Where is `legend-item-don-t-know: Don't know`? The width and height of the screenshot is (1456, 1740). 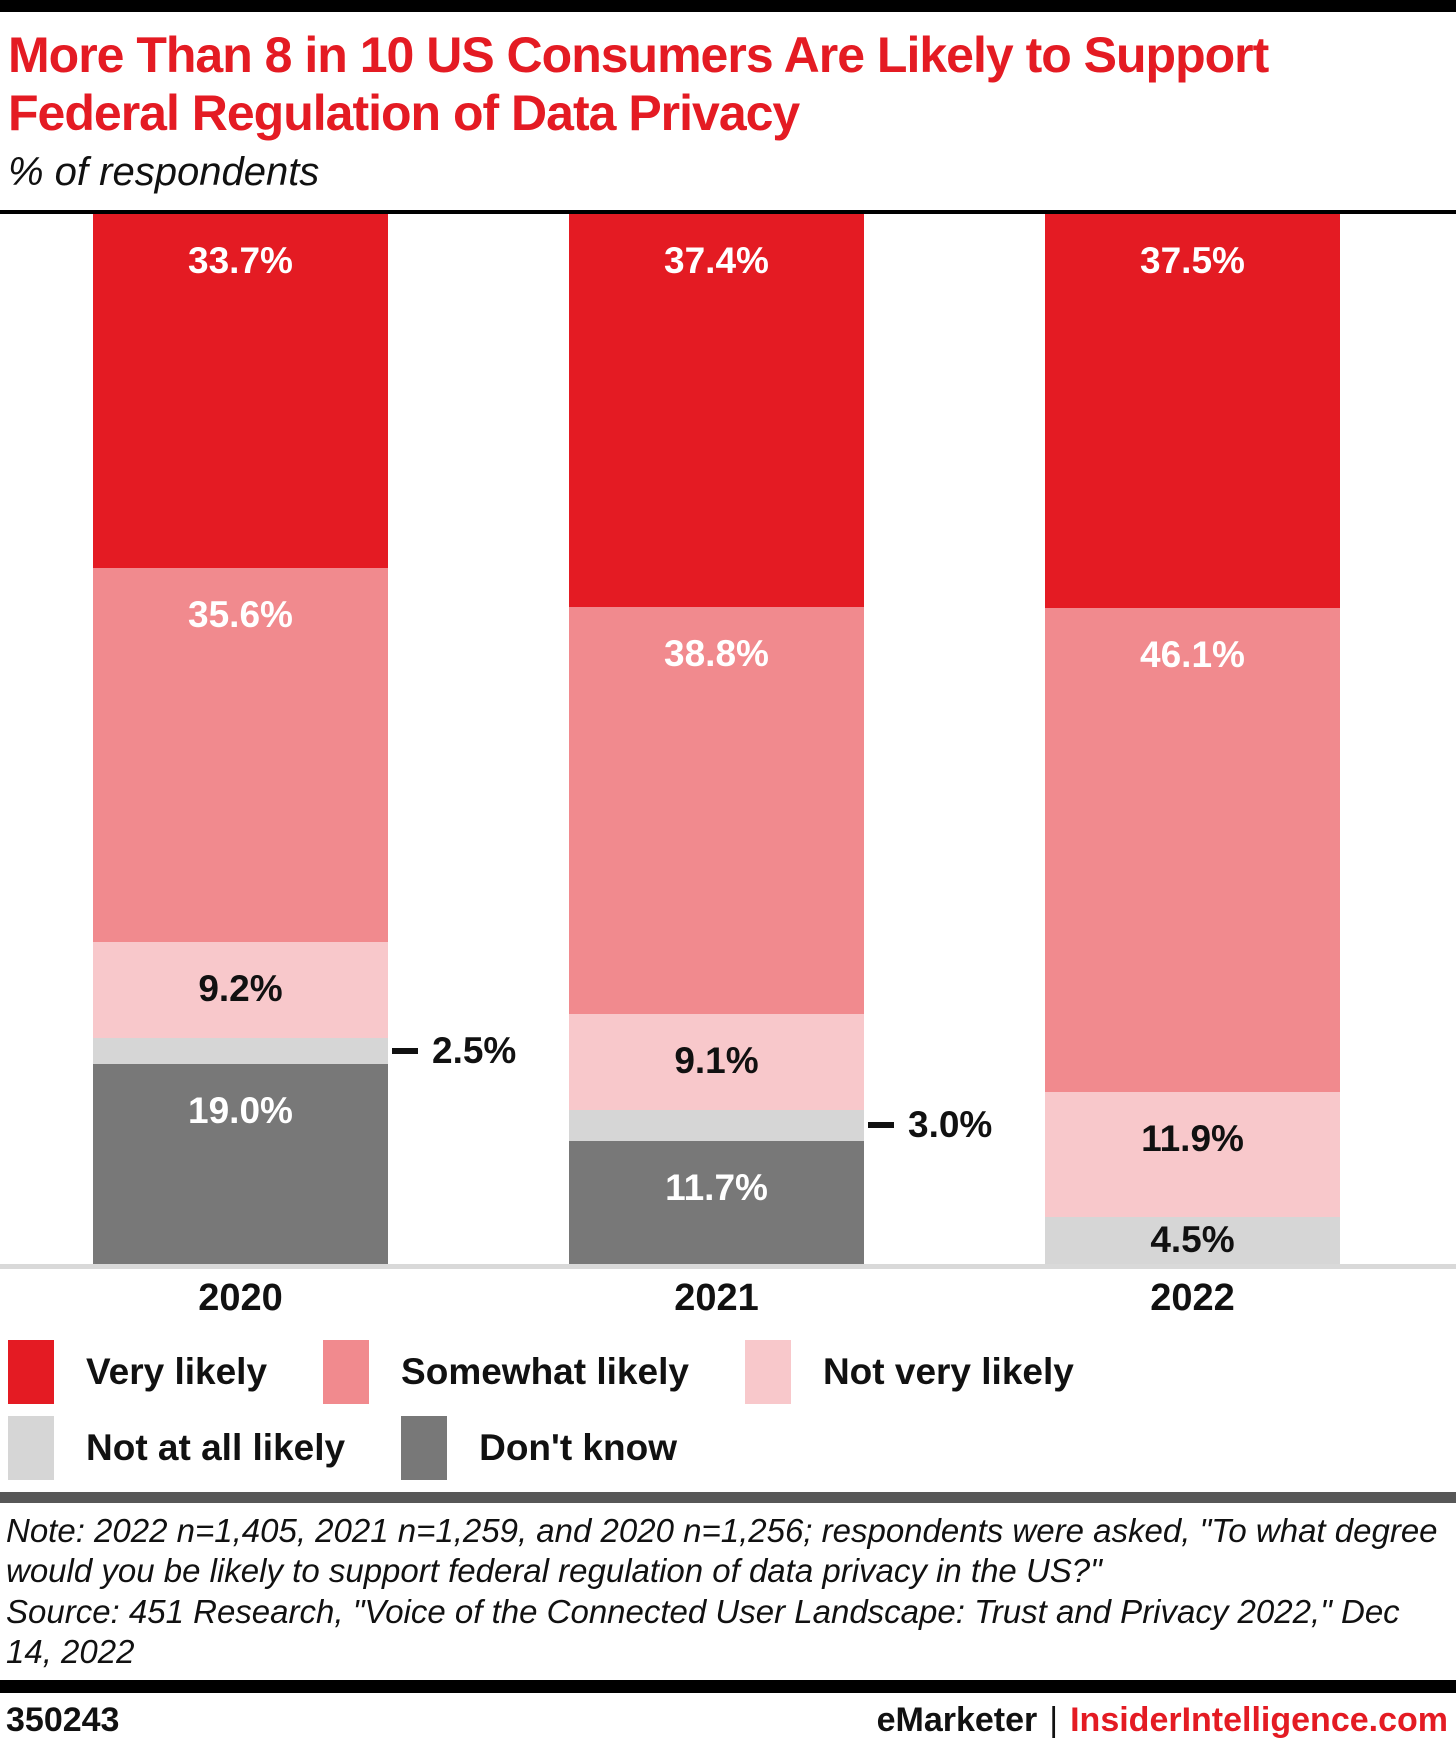
legend-item-don-t-know: Don't know is located at coordinates (539, 1448).